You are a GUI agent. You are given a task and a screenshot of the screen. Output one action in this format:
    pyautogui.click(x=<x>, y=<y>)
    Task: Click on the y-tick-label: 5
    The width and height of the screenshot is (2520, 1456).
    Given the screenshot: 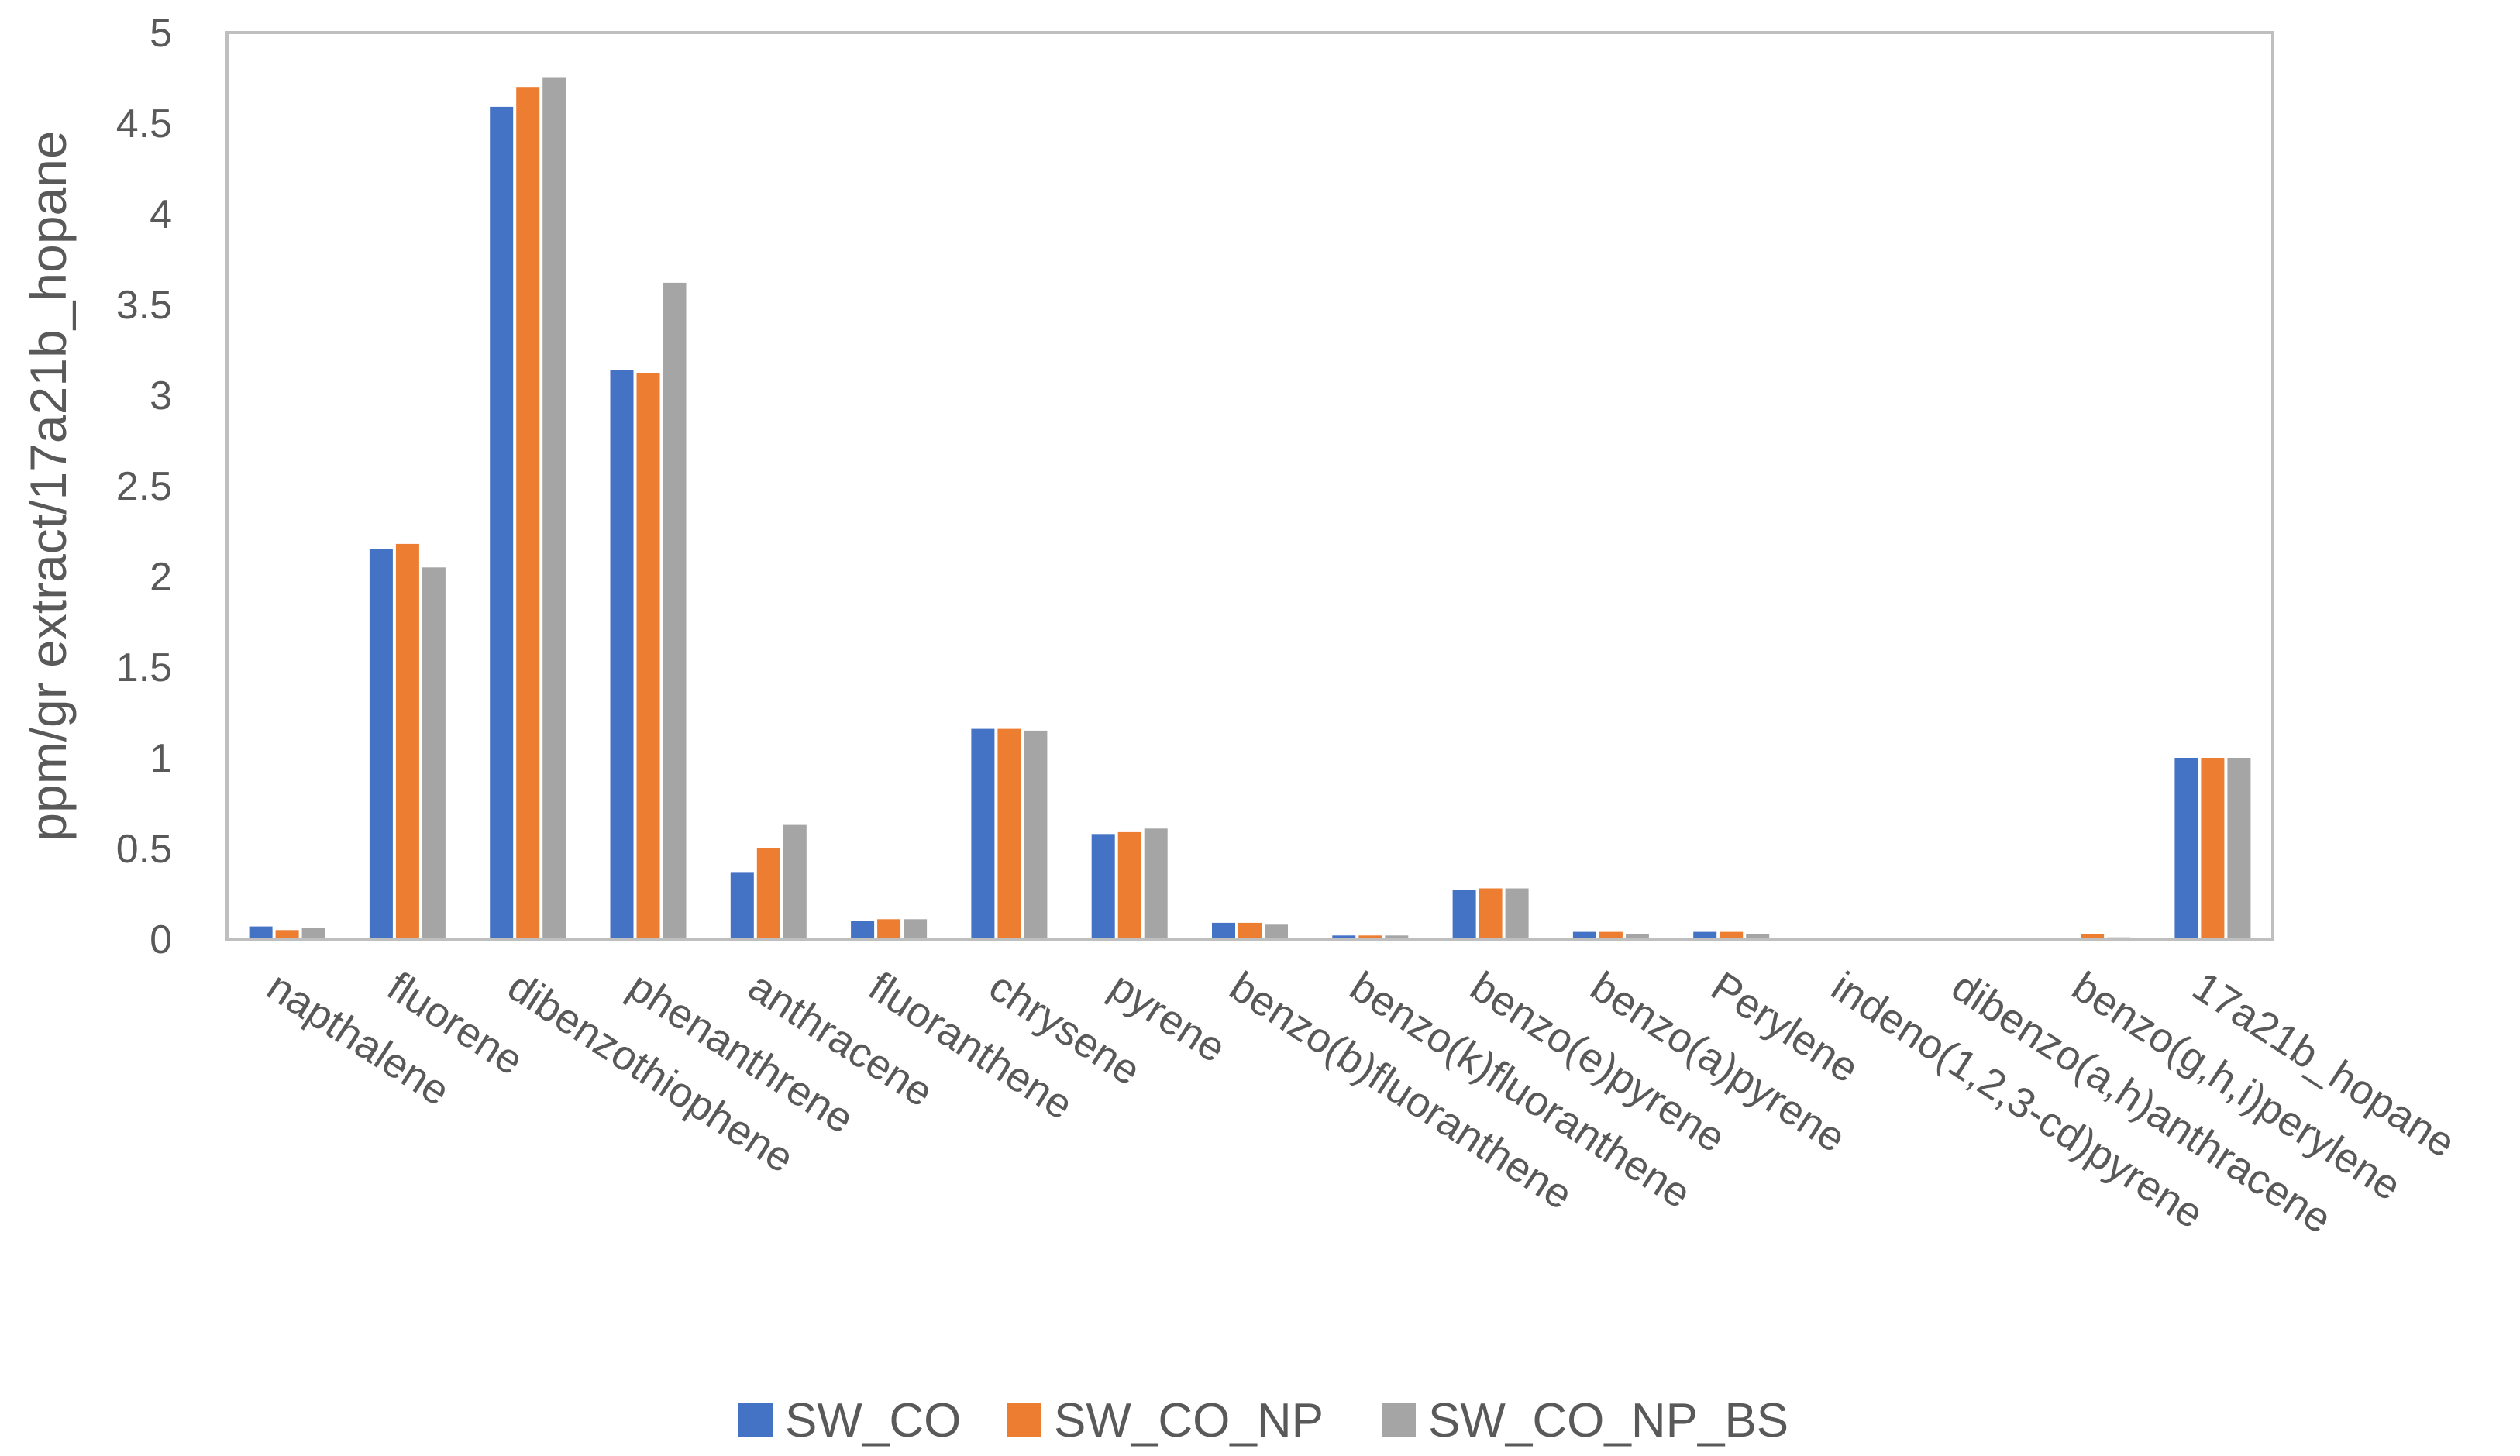 What is the action you would take?
    pyautogui.click(x=161, y=33)
    